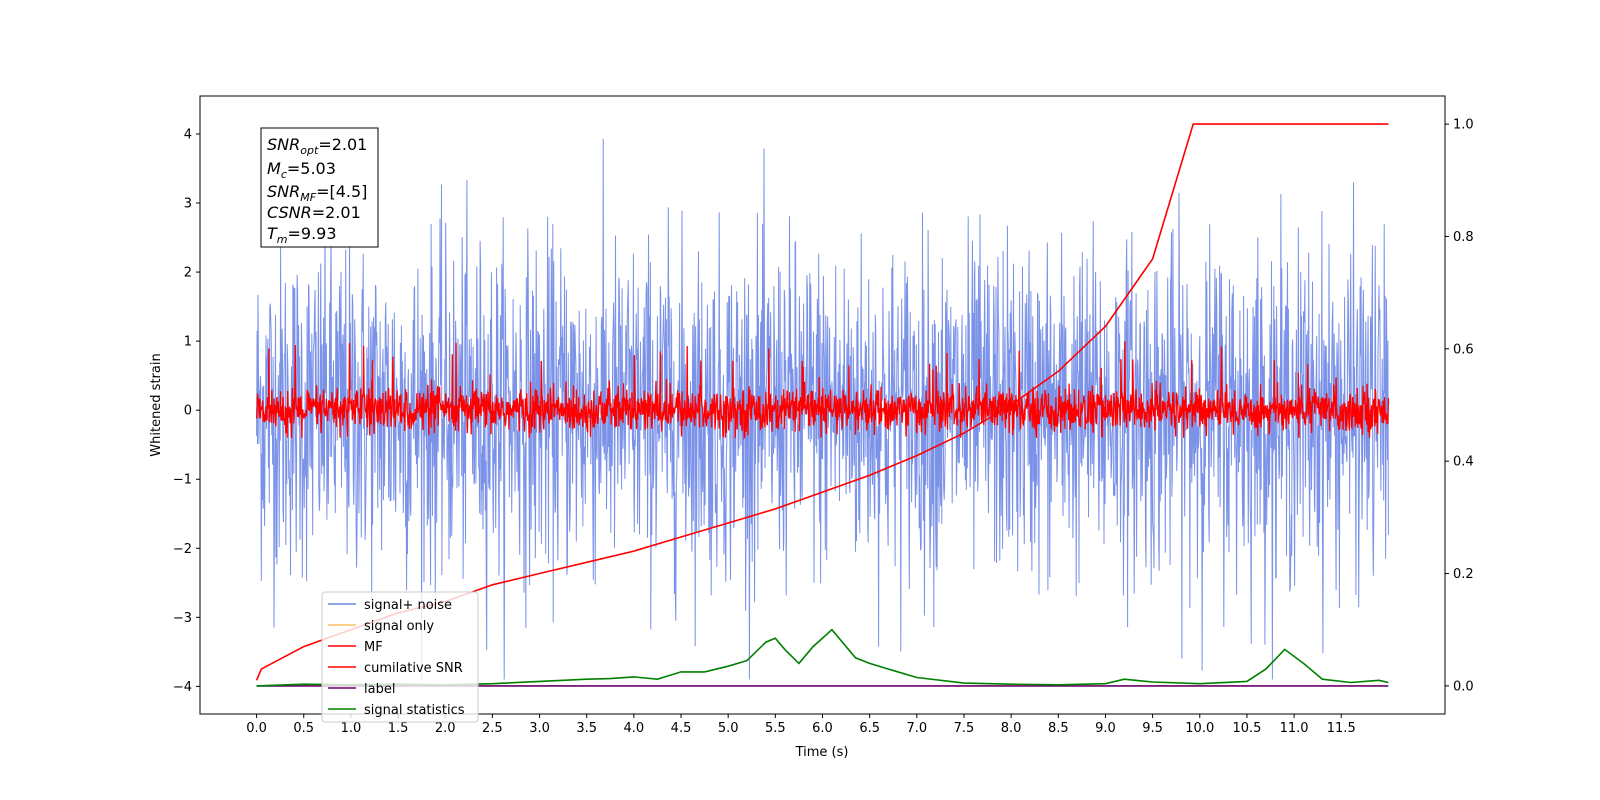 Image resolution: width=1600 pixels, height=800 pixels. What do you see at coordinates (301, 170) in the screenshot?
I see `annotation-line-mc: Mc=5.03` at bounding box center [301, 170].